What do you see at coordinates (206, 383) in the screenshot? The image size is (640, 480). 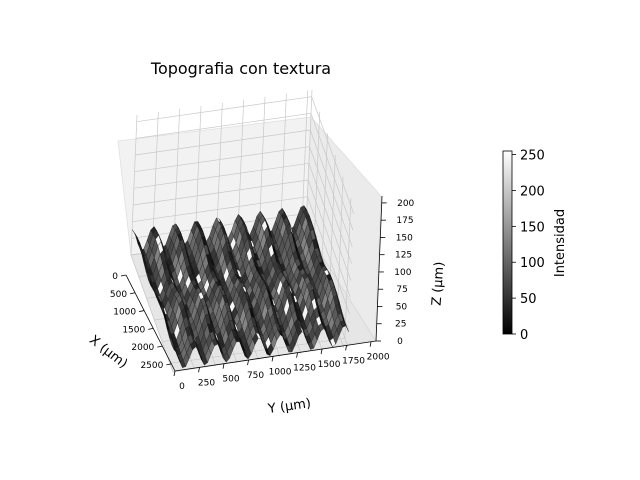 I see `y-tick-label: 250` at bounding box center [206, 383].